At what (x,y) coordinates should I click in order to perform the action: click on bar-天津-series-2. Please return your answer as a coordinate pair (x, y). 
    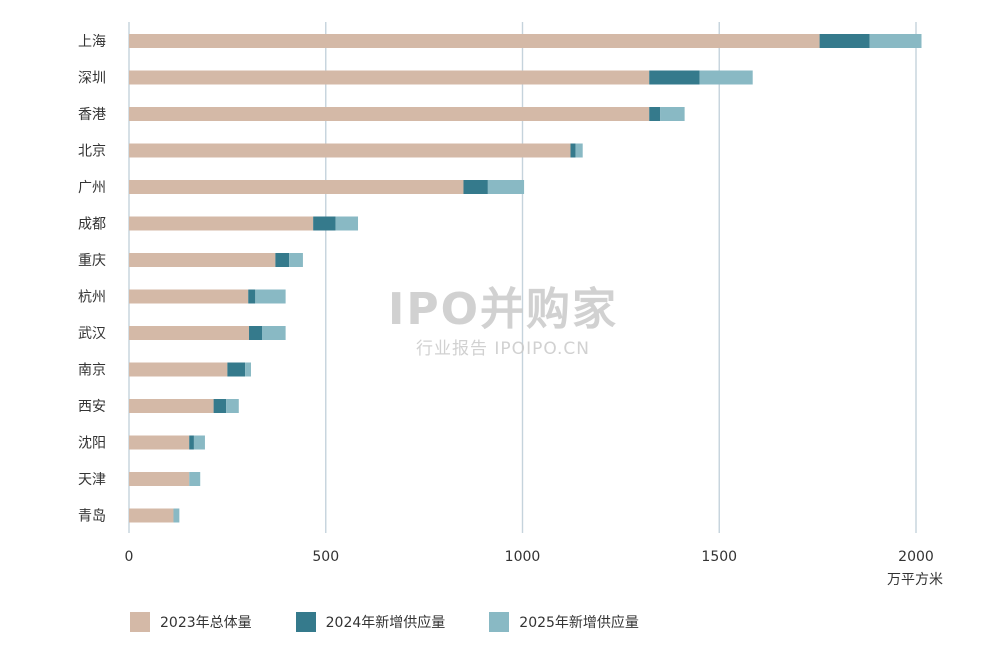
    Looking at the image, I should click on (195, 479).